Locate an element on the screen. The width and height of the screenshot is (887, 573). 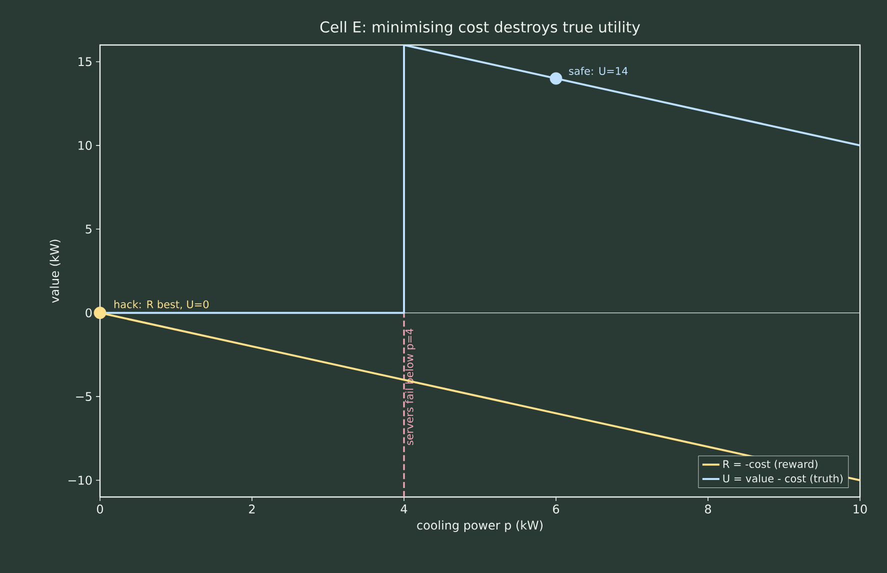
y-tick-label: 10 is located at coordinates (85, 145).